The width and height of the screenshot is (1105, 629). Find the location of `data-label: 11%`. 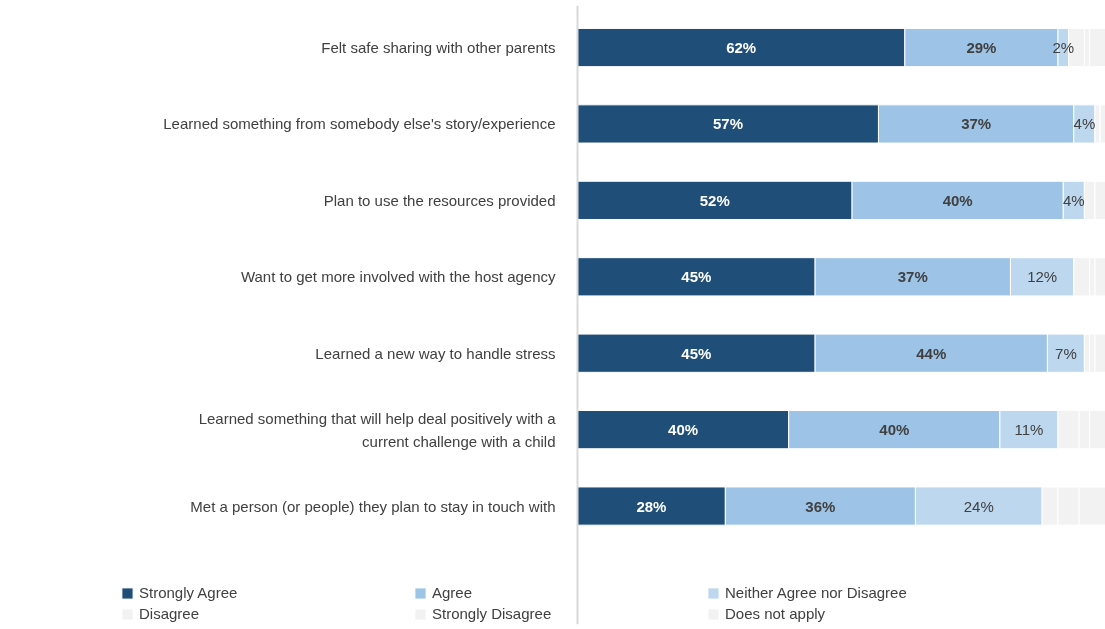

data-label: 11% is located at coordinates (1029, 430).